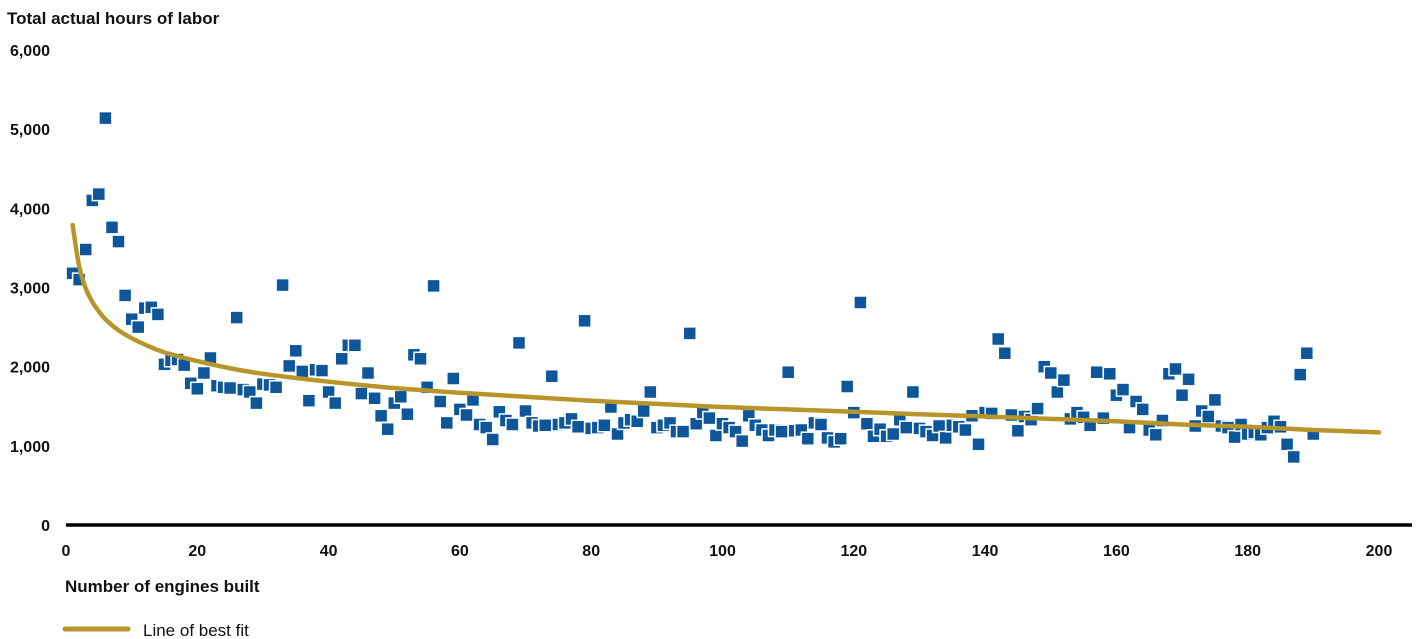 This screenshot has width=1416, height=639. What do you see at coordinates (727, 551) in the screenshot?
I see `x-tick-labels: 0 20 40 60 80 100 120 140 160 180 200` at bounding box center [727, 551].